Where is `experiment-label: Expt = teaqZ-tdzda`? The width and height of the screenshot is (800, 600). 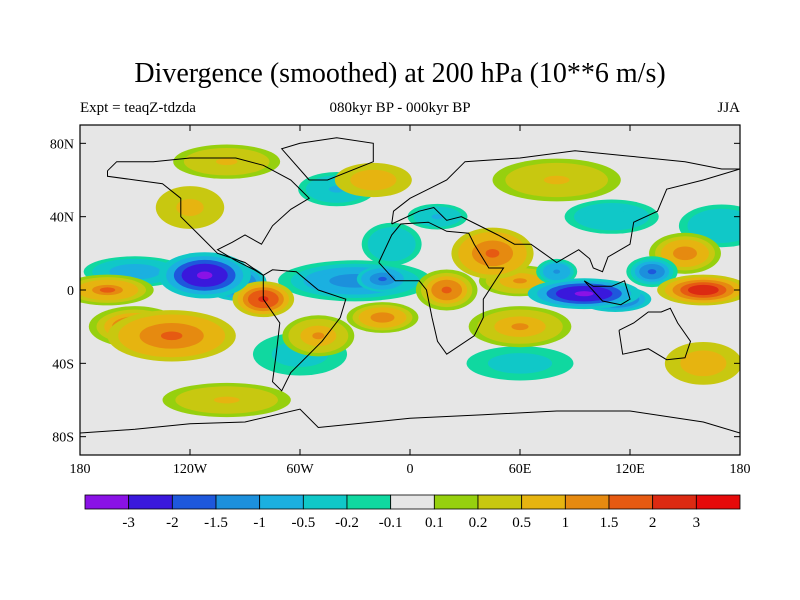 experiment-label: Expt = teaqZ-tdzda is located at coordinates (138, 108).